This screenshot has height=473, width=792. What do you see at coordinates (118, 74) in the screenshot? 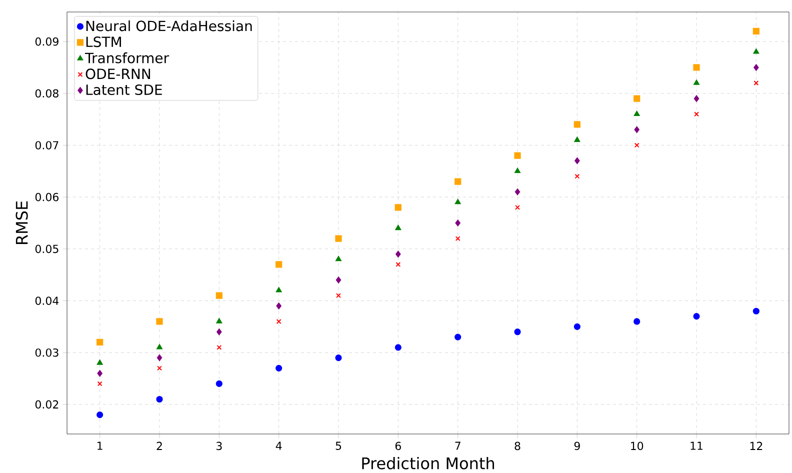
I see `legend-label: ODE-RNN` at bounding box center [118, 74].